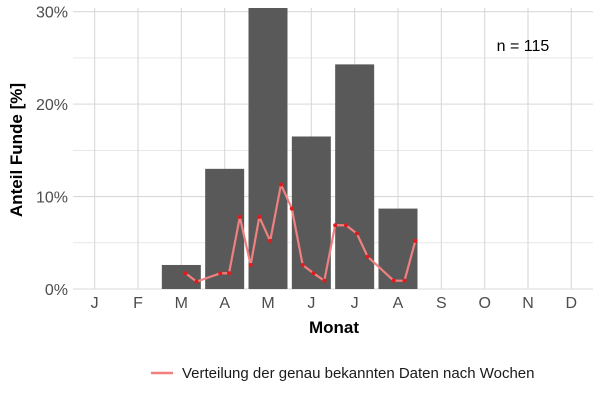 This screenshot has width=600, height=400. I want to click on y-tick-label: 30%, so click(52, 13).